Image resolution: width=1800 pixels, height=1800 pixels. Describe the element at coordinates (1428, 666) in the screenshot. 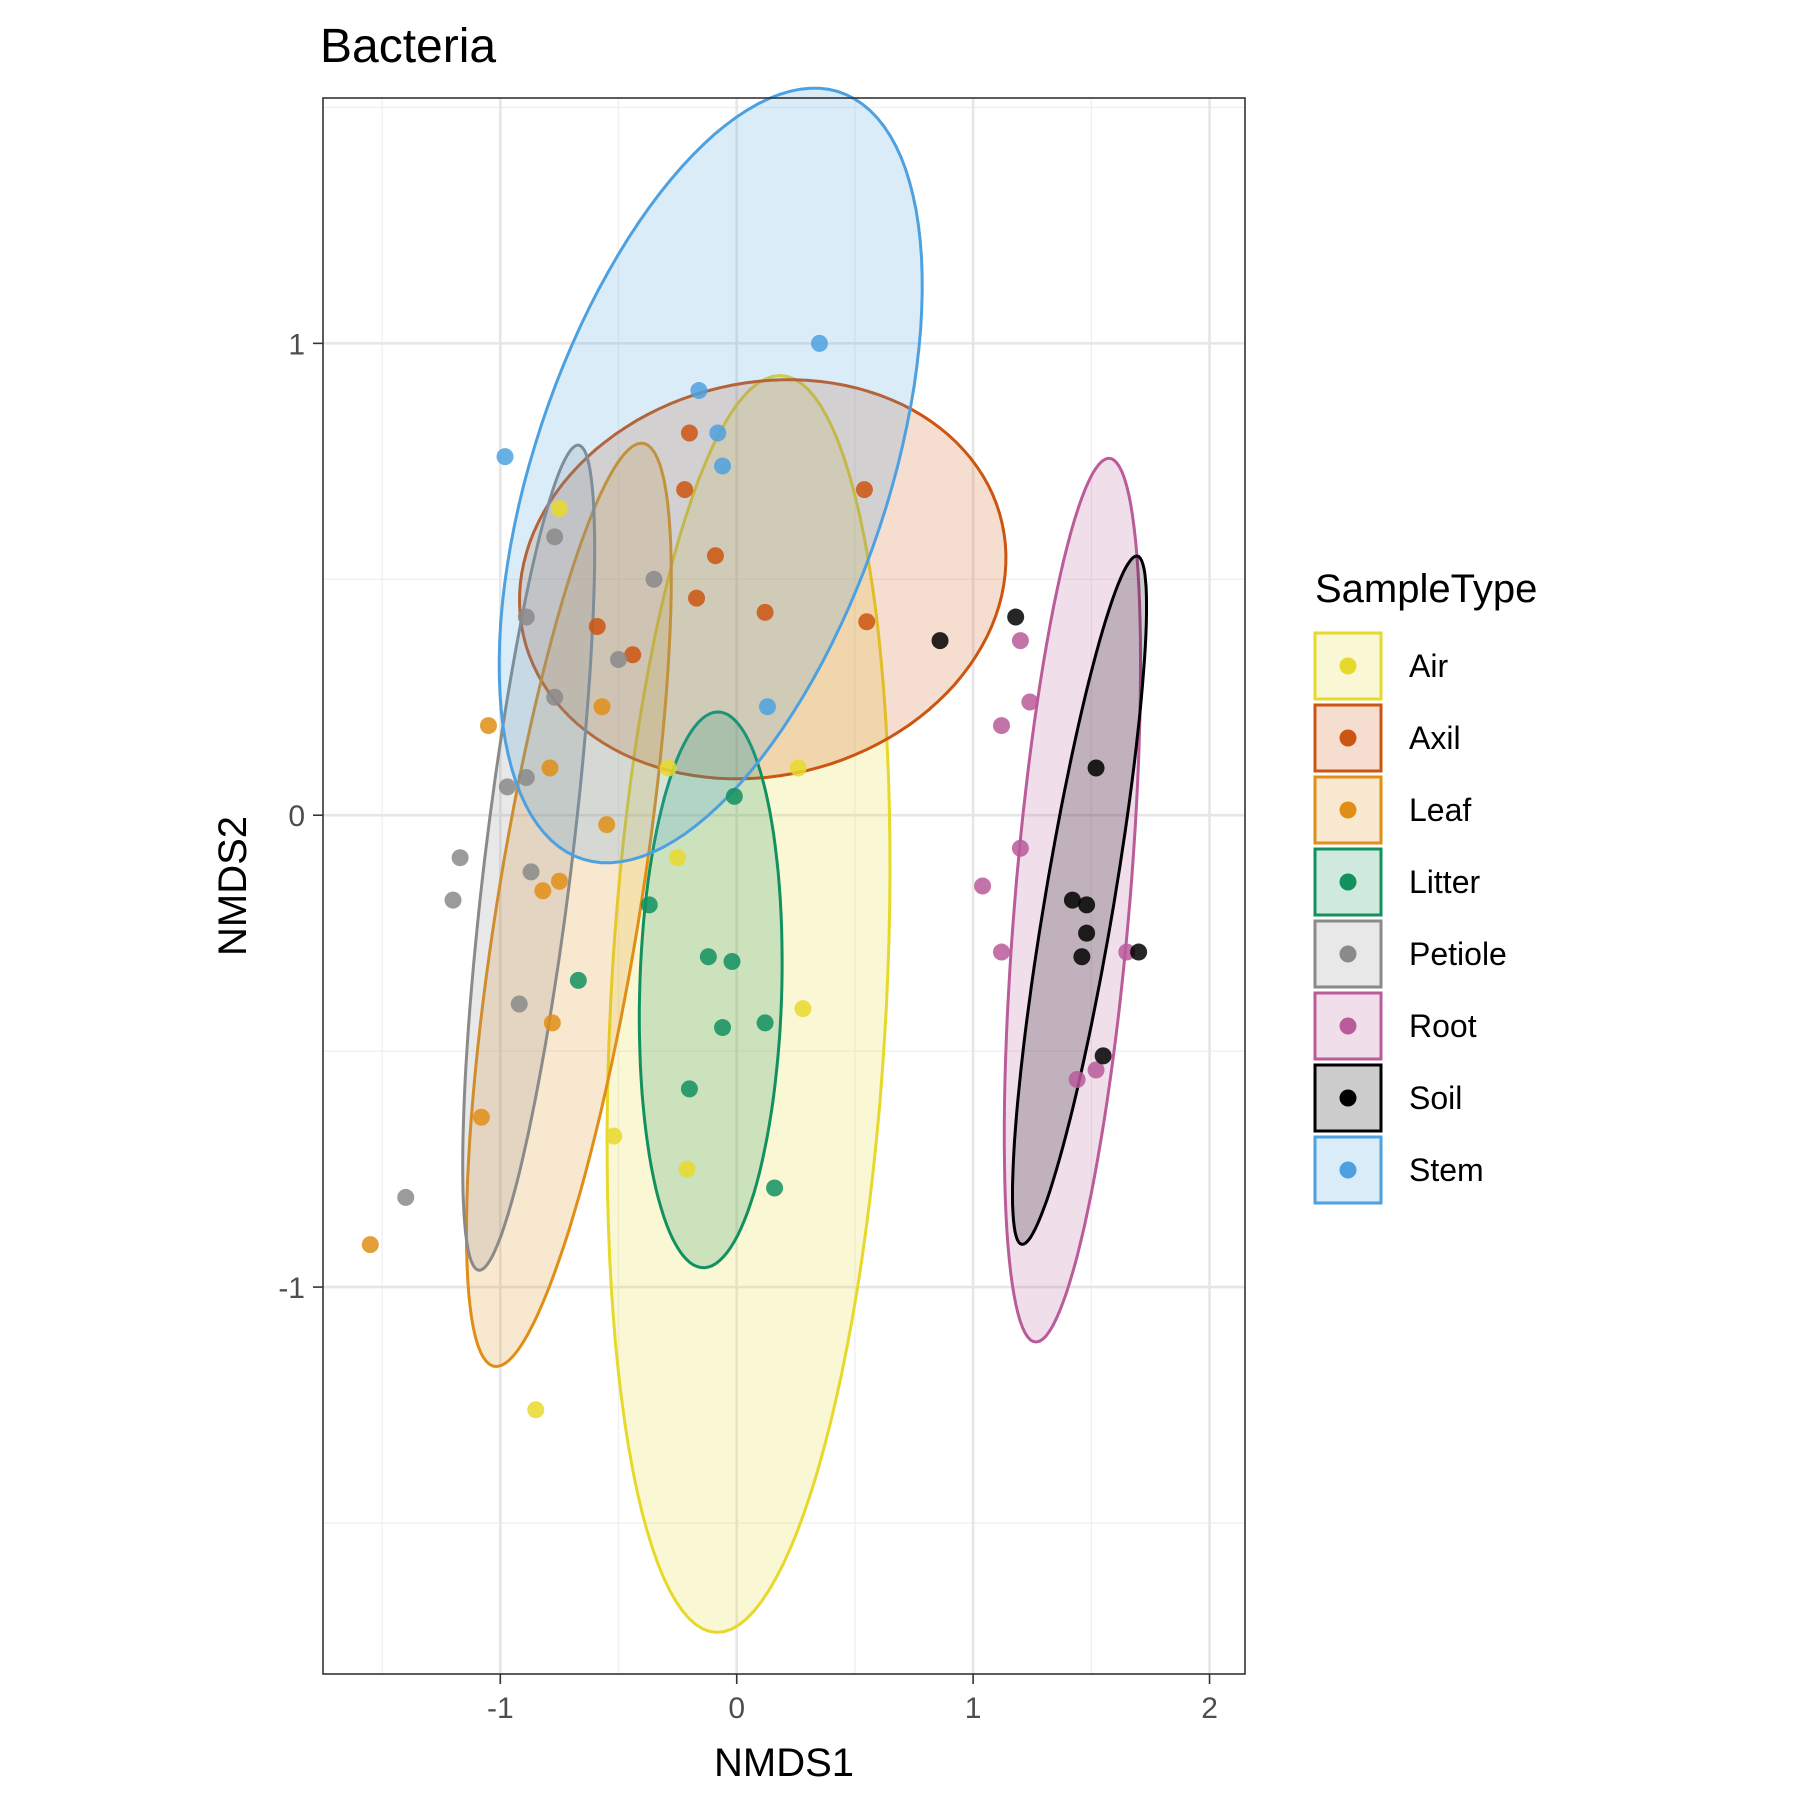

I see `legend-label-air: Air` at that location.